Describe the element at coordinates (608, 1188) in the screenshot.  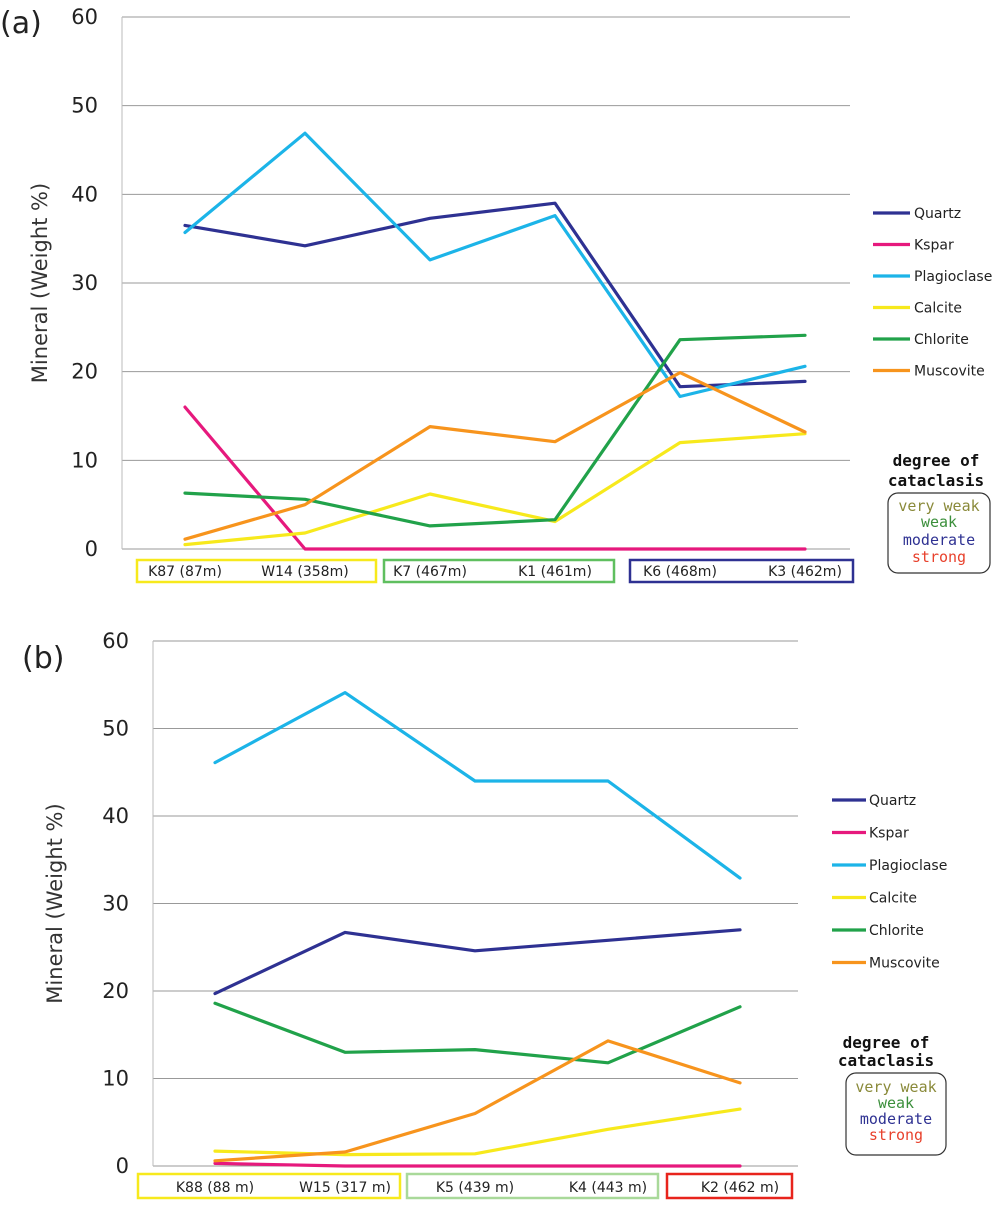
I see `x-category-label: K4 (443 m)` at that location.